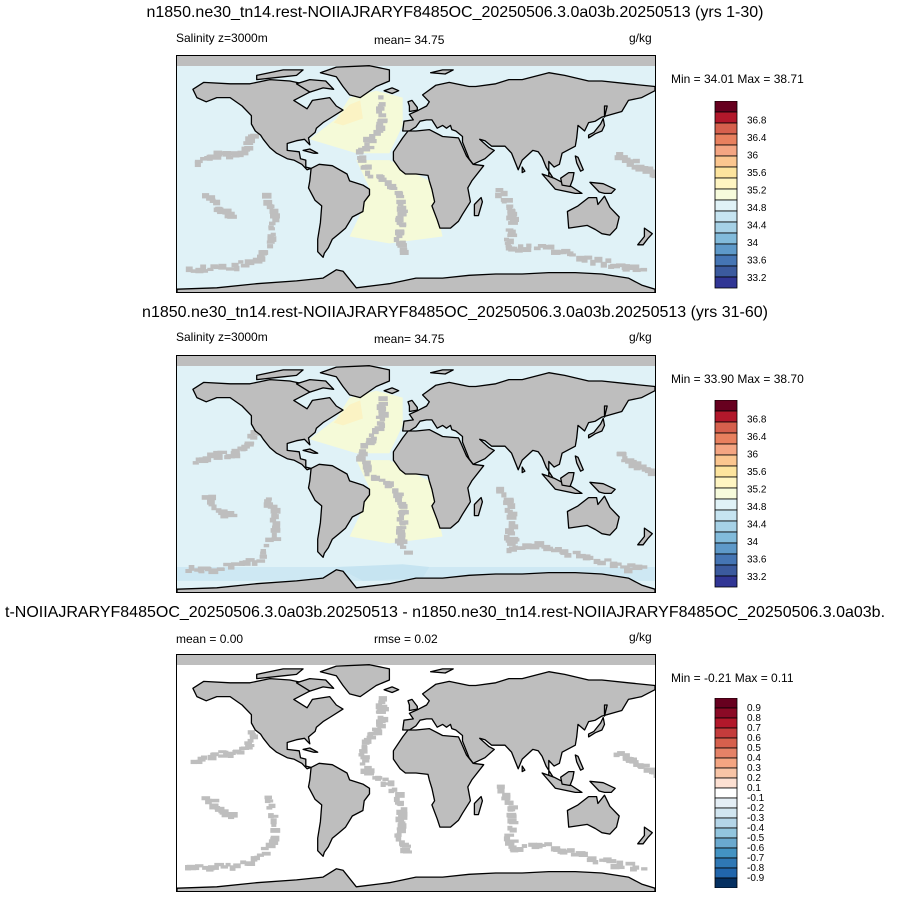 The width and height of the screenshot is (910, 898). I want to click on land-south-america, so click(339, 510).